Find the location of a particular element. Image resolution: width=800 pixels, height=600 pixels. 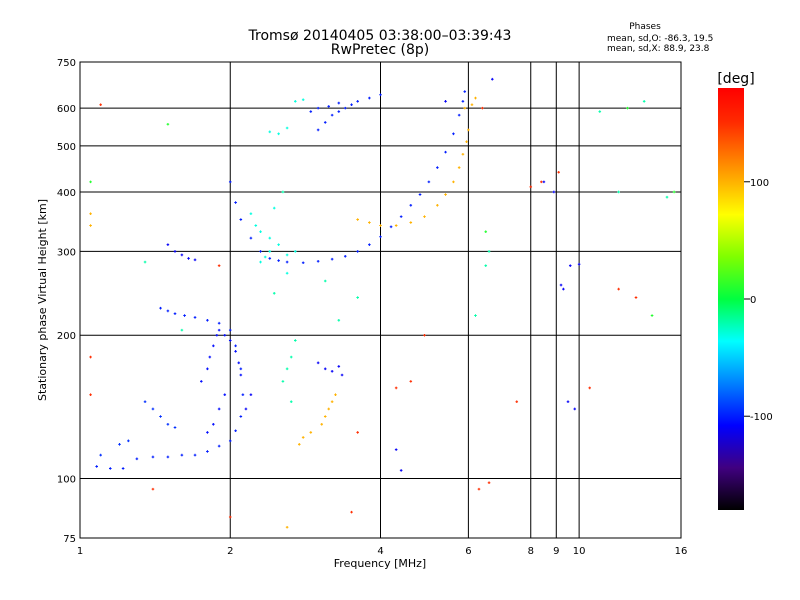

x-tick-label: 8 is located at coordinates (531, 551).